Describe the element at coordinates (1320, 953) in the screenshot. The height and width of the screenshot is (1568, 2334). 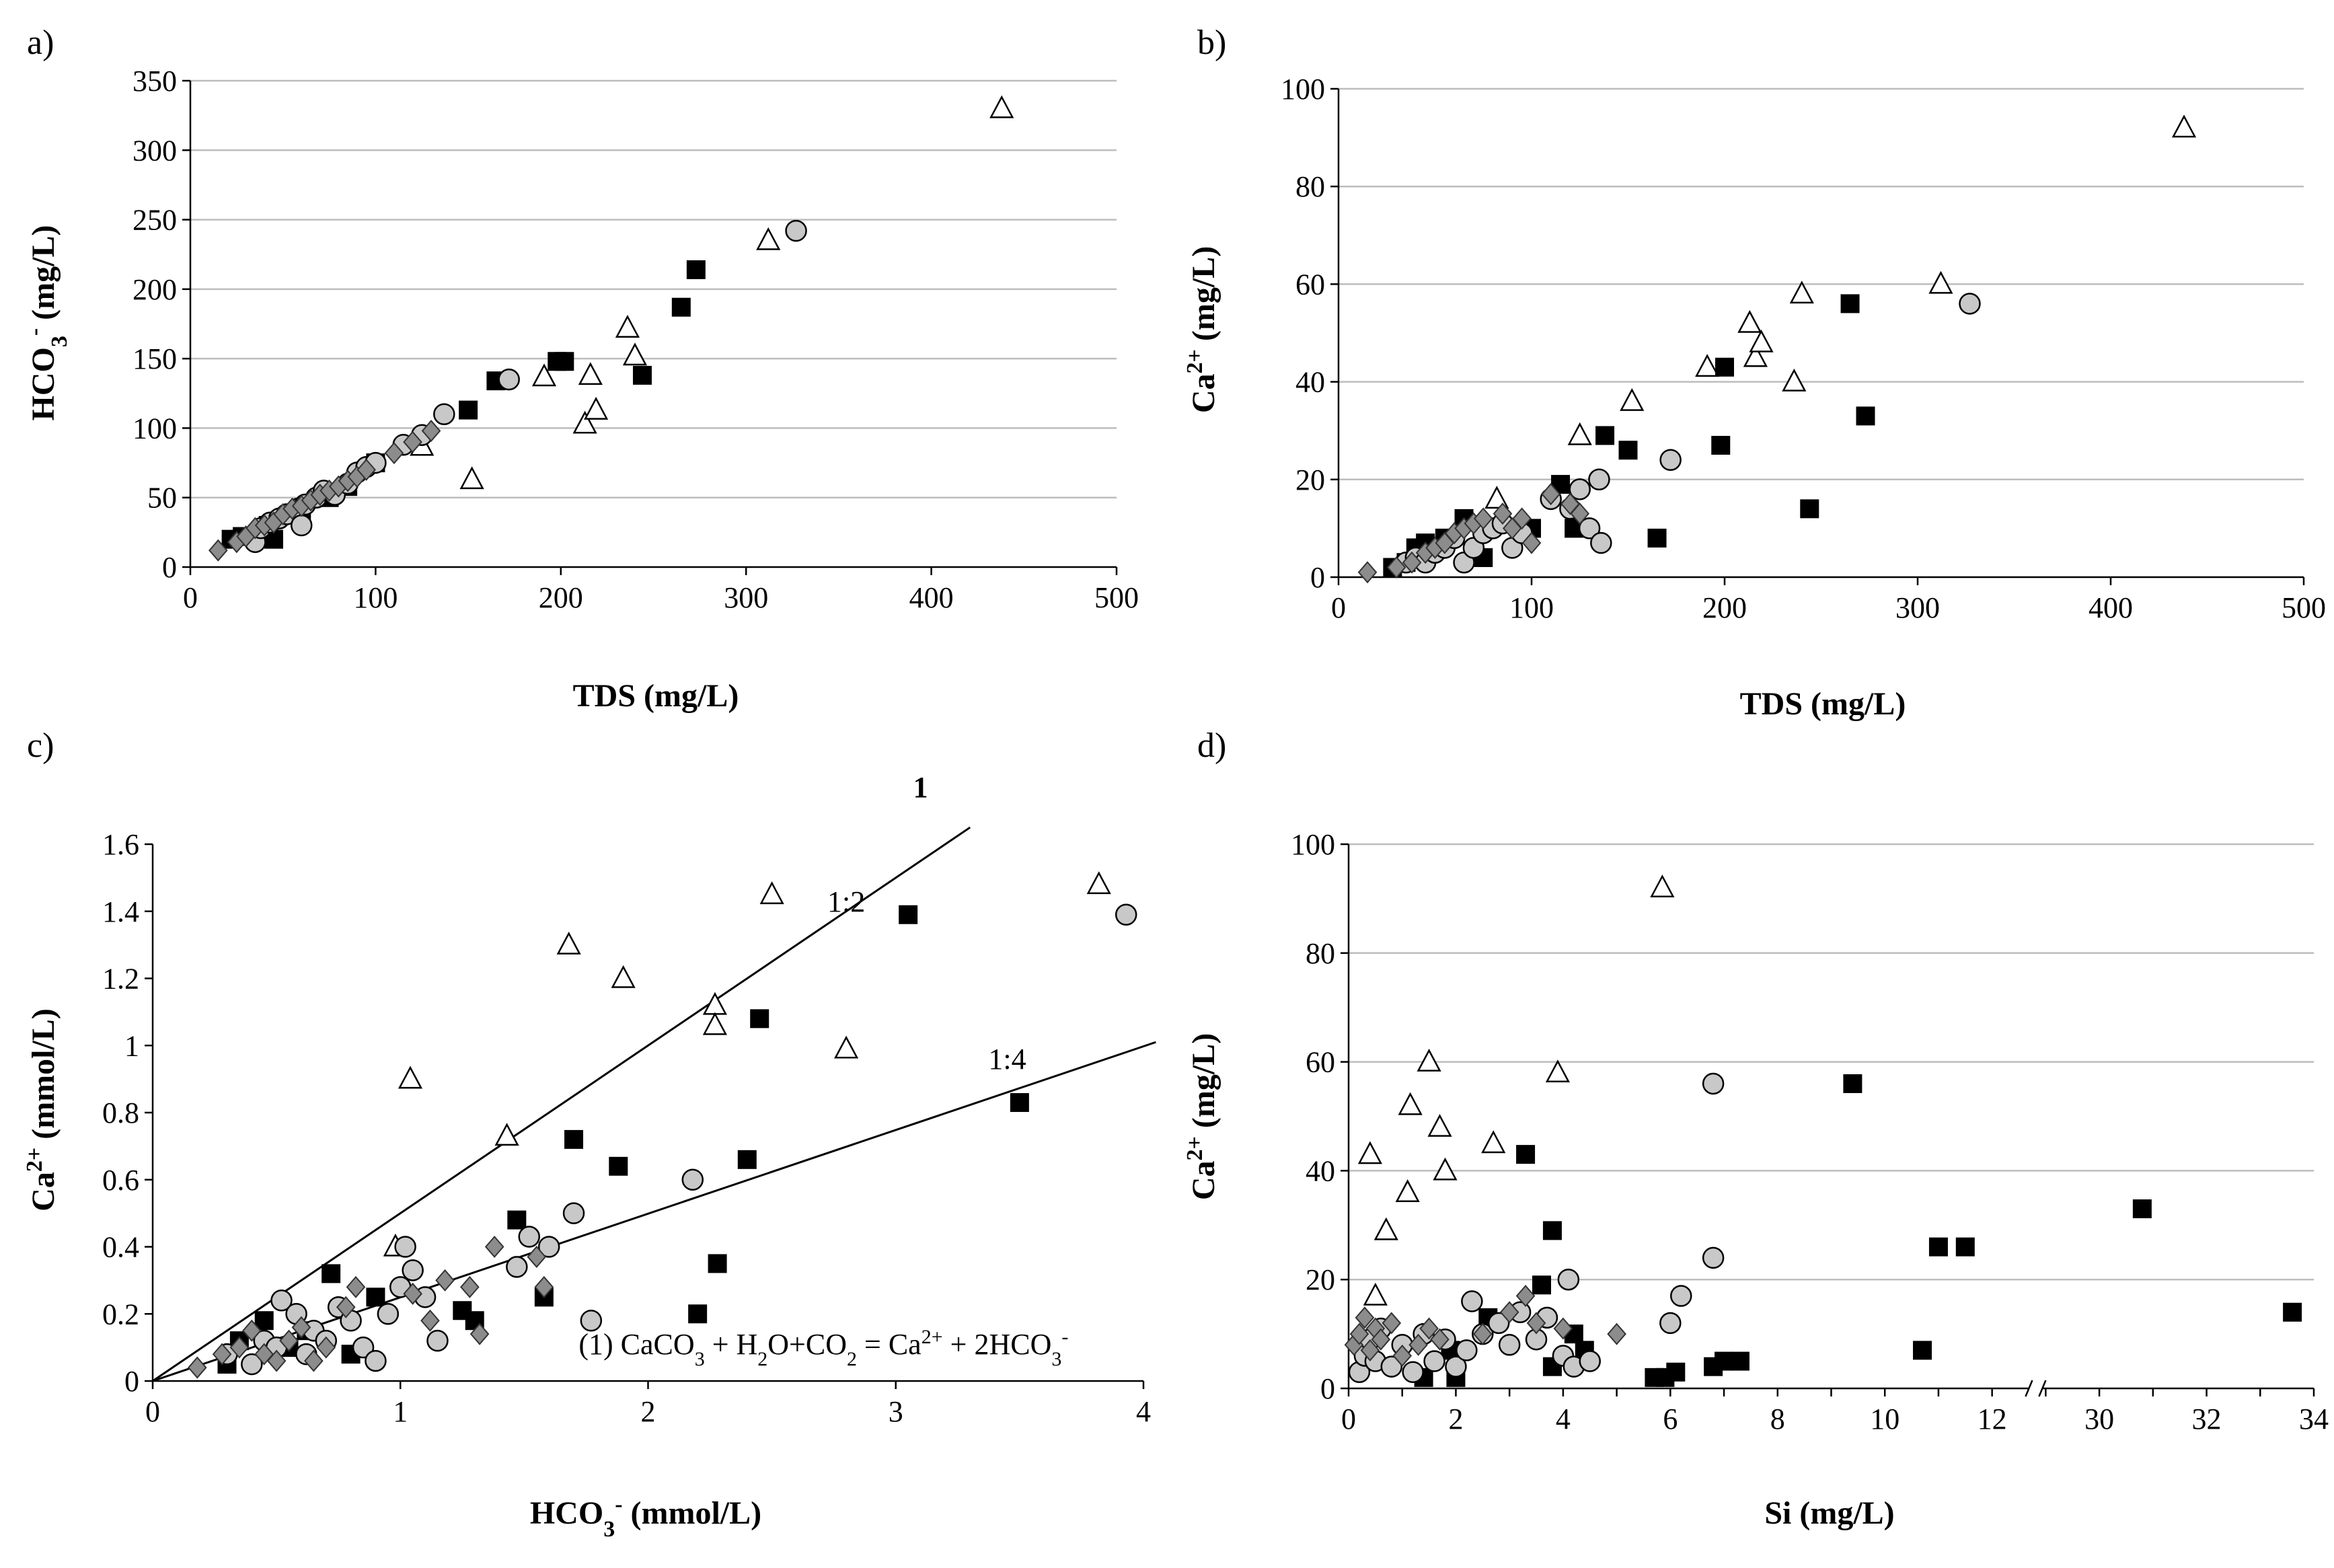
I see `y-tick-label: 80` at that location.